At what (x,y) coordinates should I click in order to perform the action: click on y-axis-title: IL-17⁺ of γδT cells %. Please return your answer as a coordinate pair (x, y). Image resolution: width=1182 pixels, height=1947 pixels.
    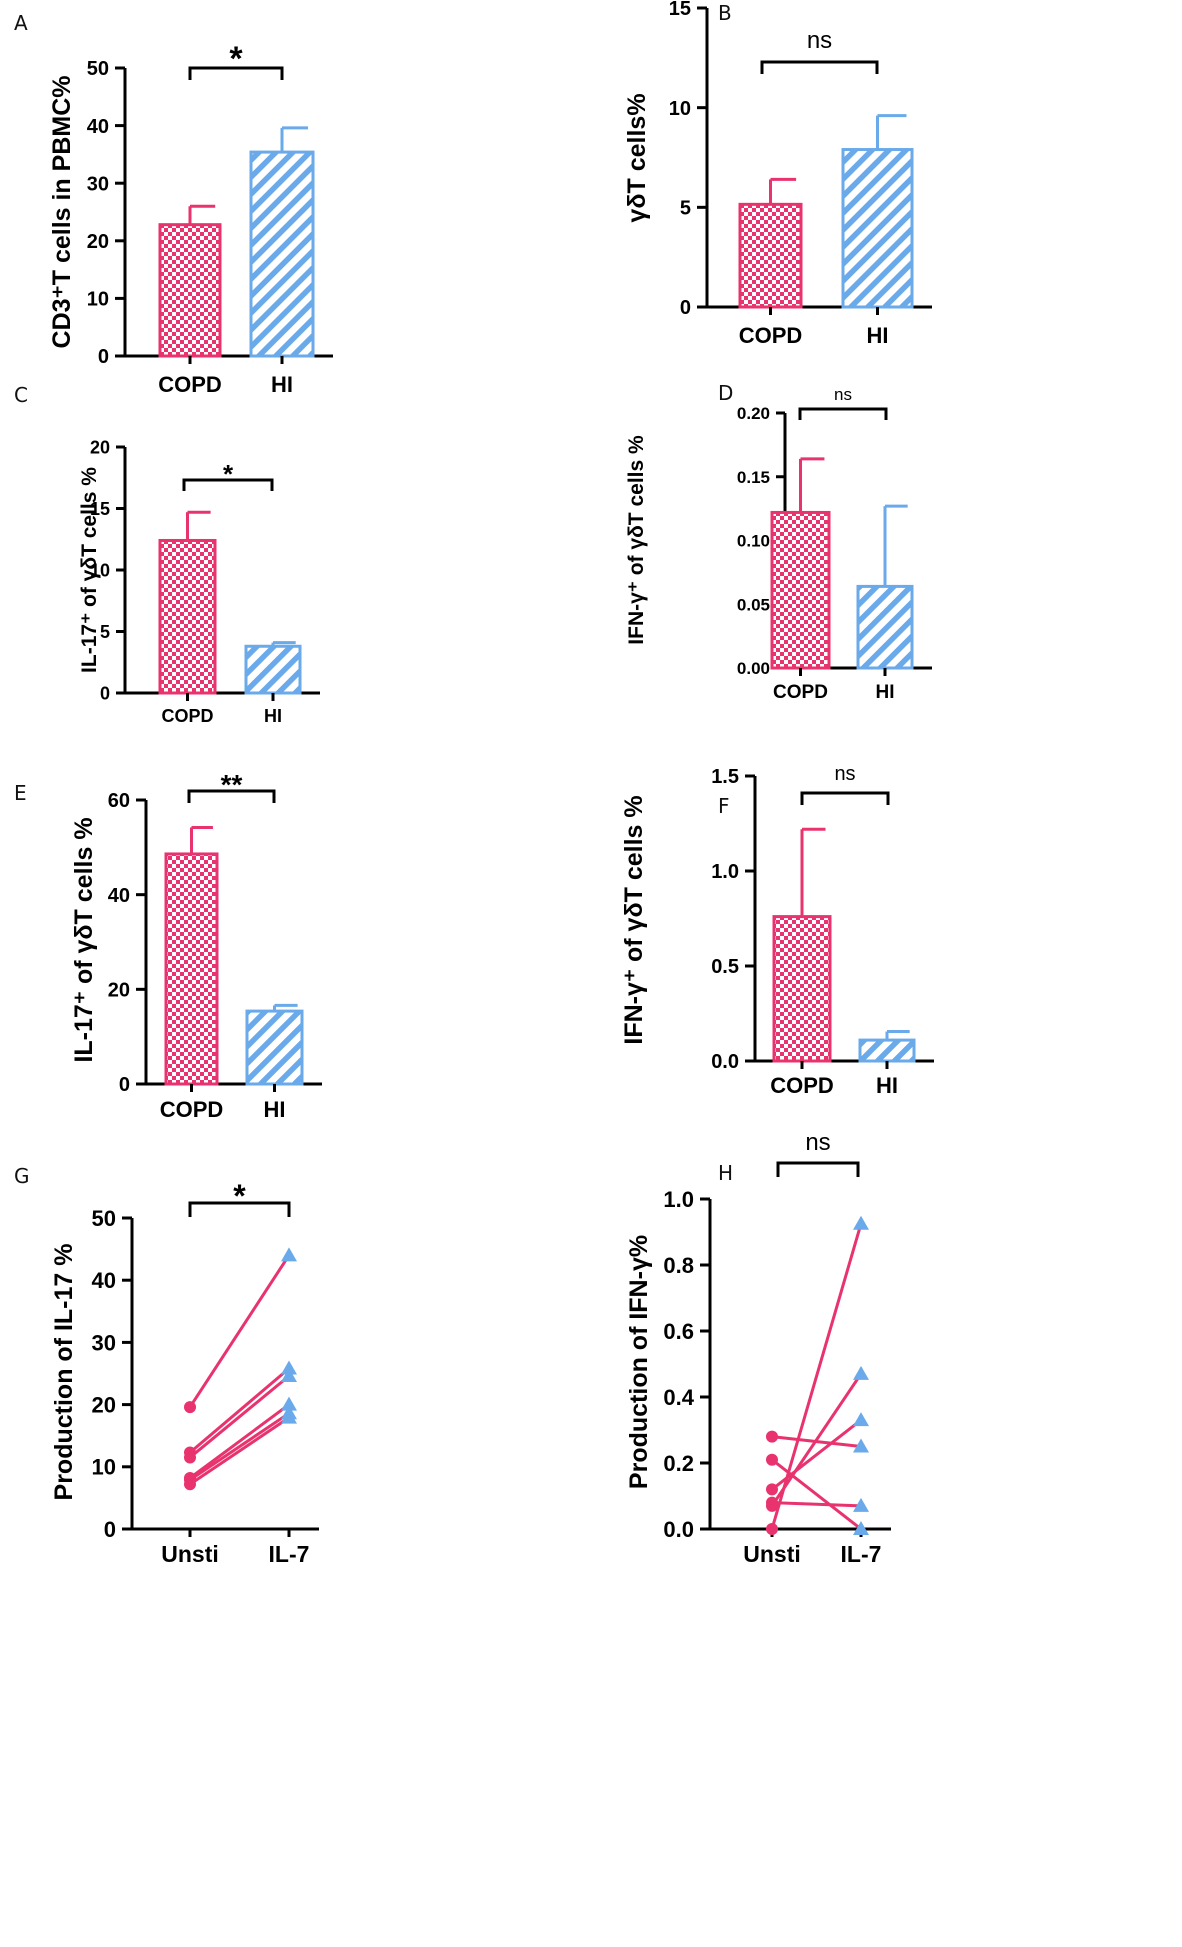
    Looking at the image, I should click on (89, 570).